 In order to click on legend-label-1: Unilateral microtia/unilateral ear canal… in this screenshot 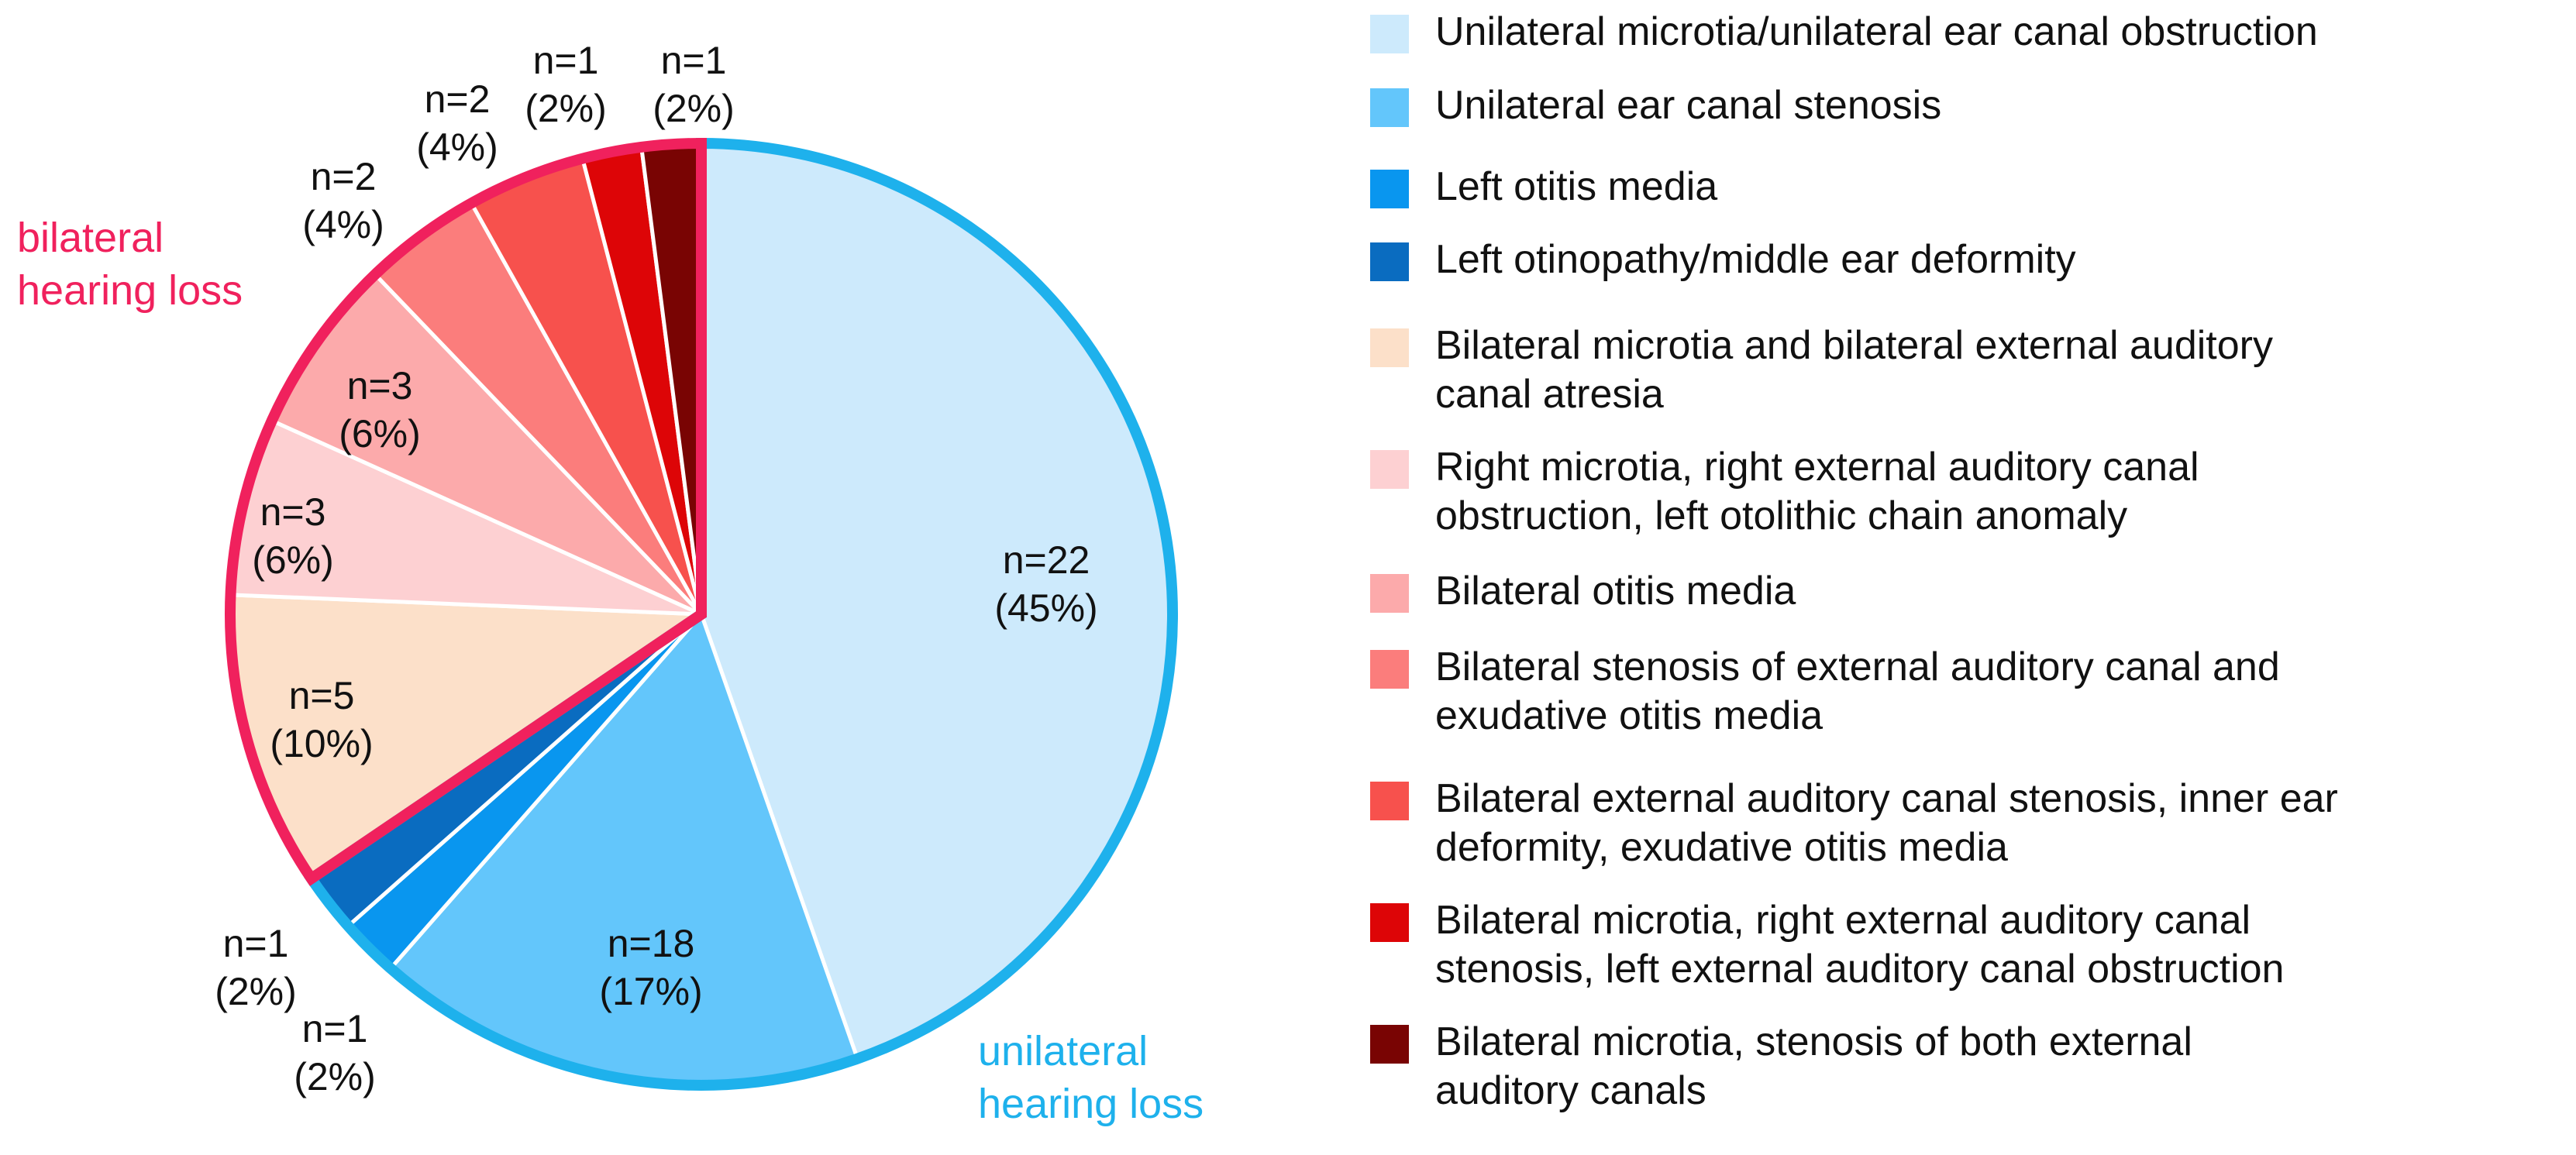, I will do `click(1876, 31)`.